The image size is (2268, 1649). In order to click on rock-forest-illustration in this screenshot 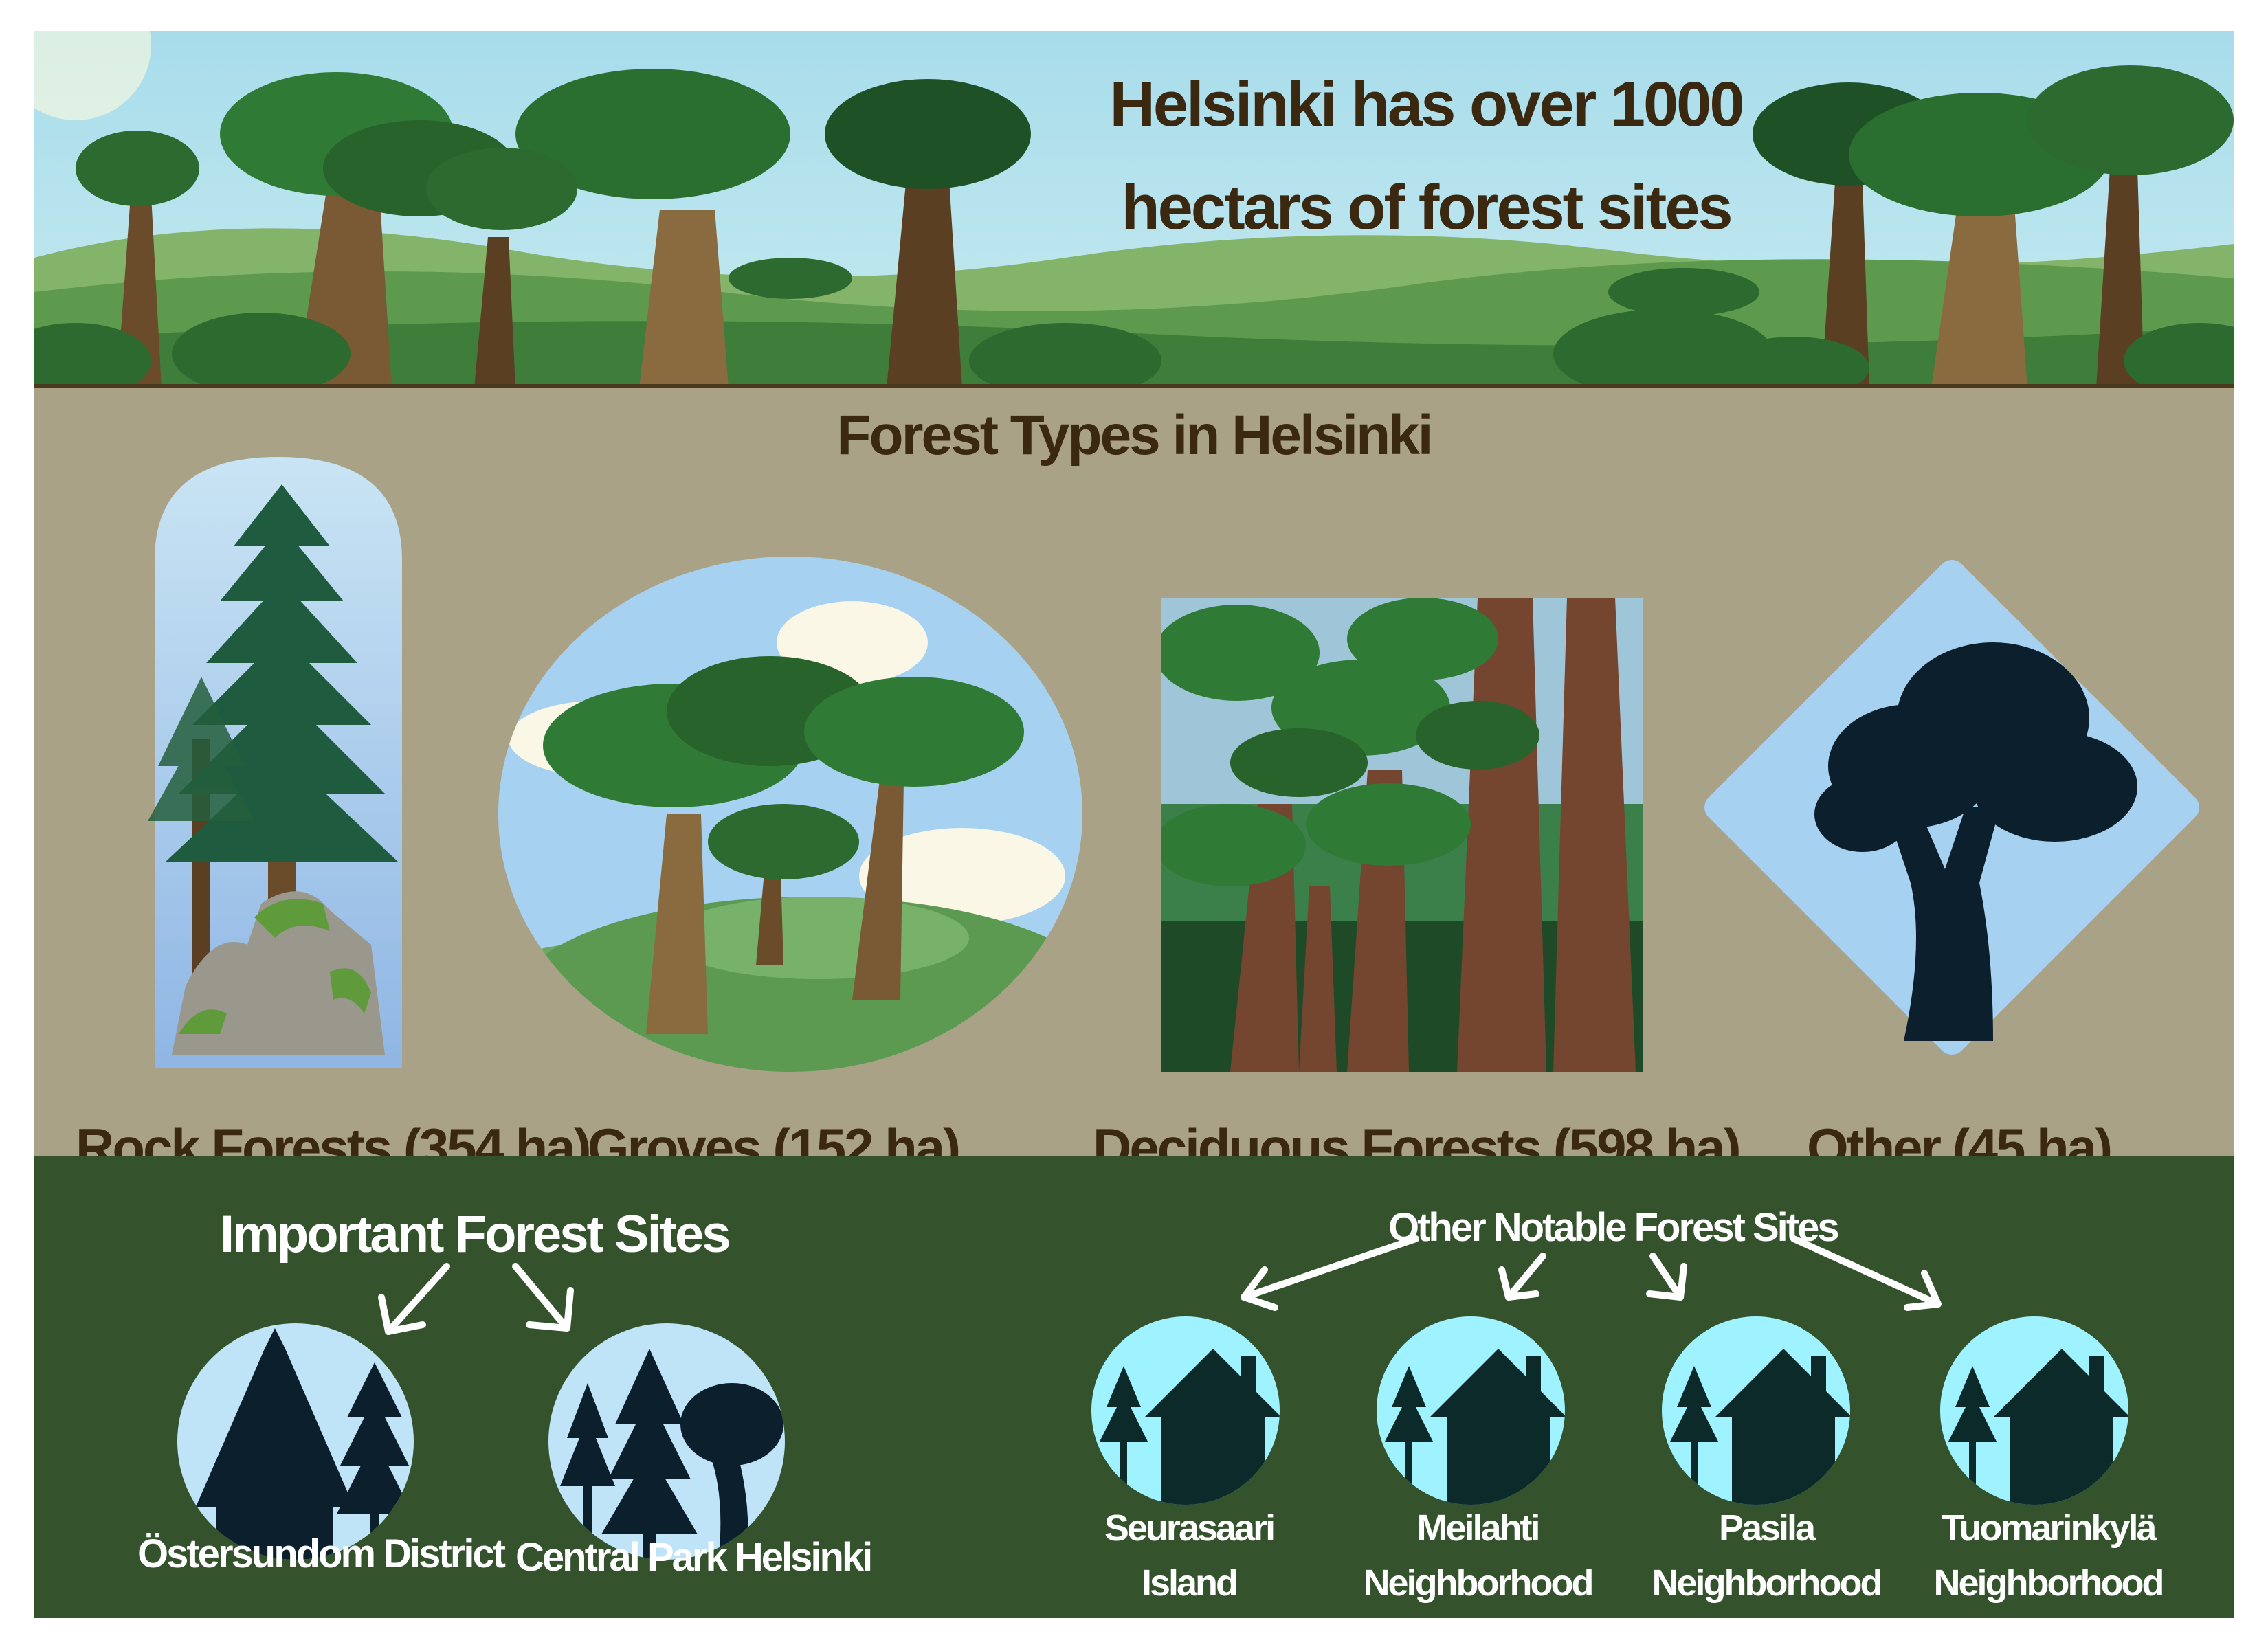, I will do `click(278, 759)`.